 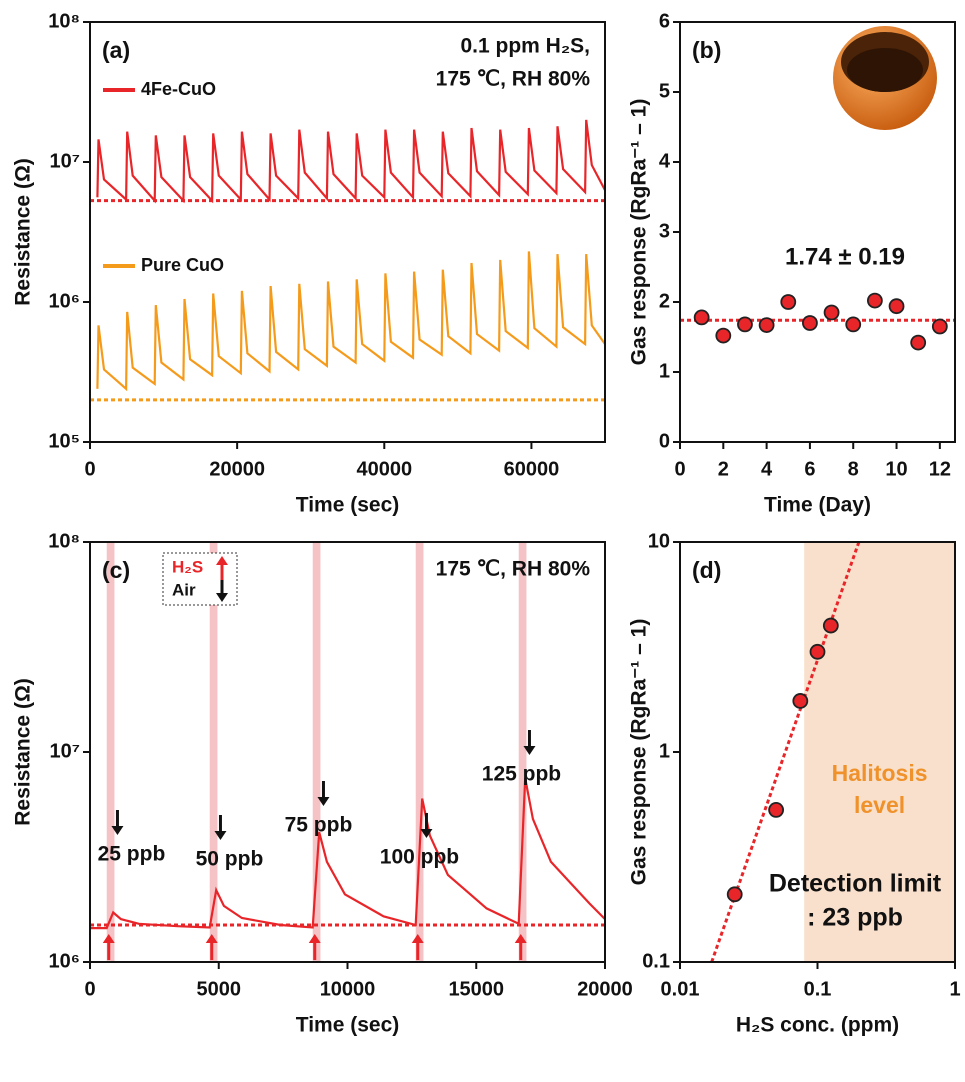 What do you see at coordinates (853, 469) in the screenshot?
I see `x-tick-label: 8` at bounding box center [853, 469].